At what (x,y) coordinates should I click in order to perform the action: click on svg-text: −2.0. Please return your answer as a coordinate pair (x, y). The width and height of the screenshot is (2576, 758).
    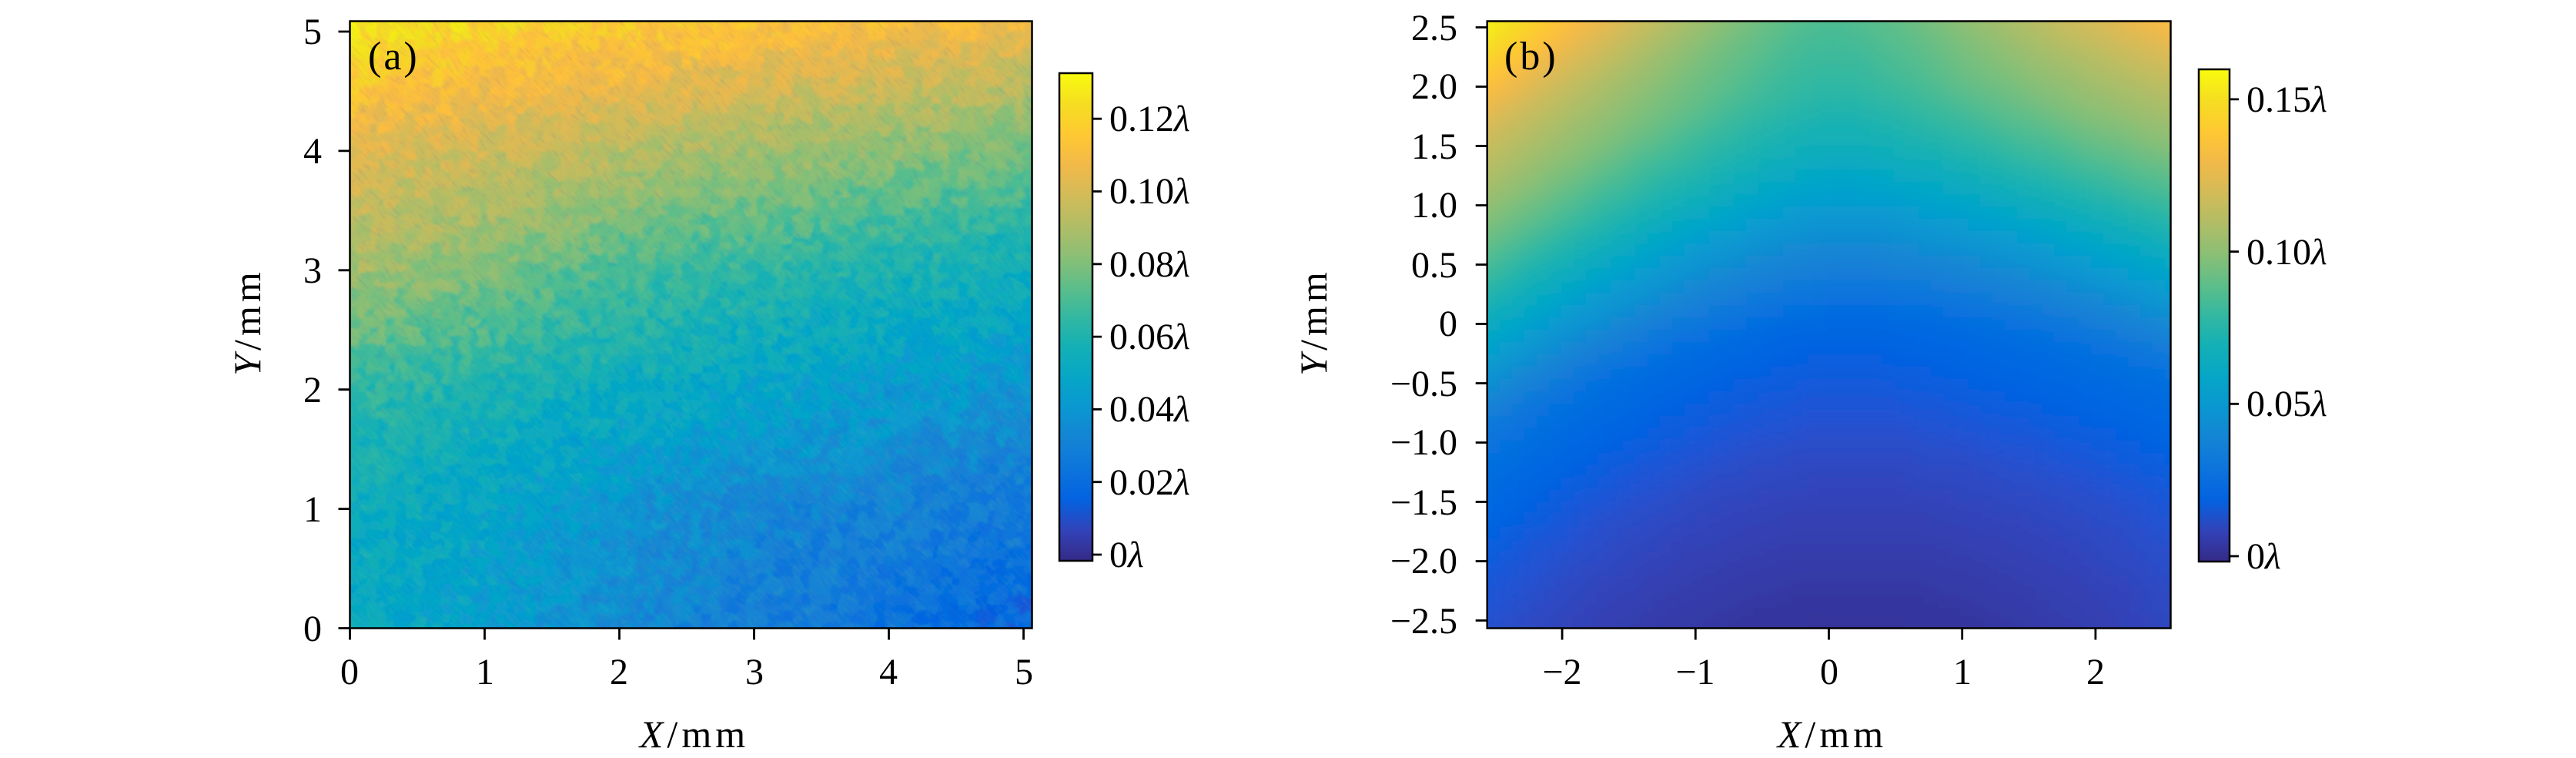
    Looking at the image, I should click on (1424, 562).